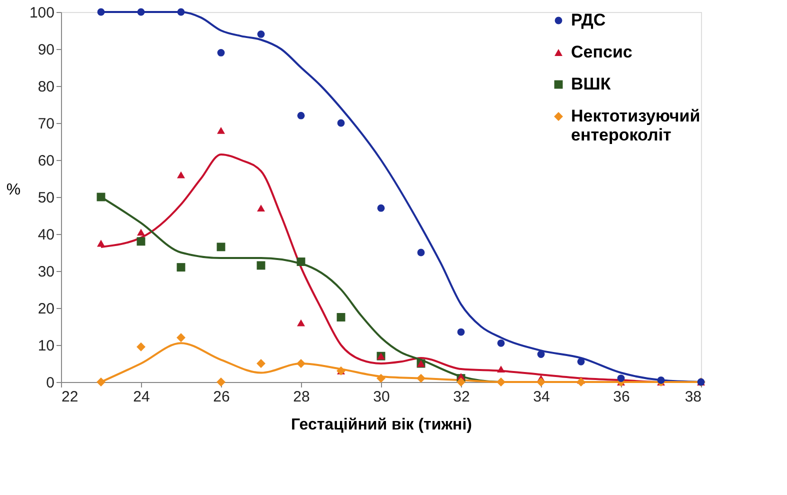 Image resolution: width=787 pixels, height=495 pixels. Describe the element at coordinates (46, 346) in the screenshot. I see `y-tick-label: 10` at that location.